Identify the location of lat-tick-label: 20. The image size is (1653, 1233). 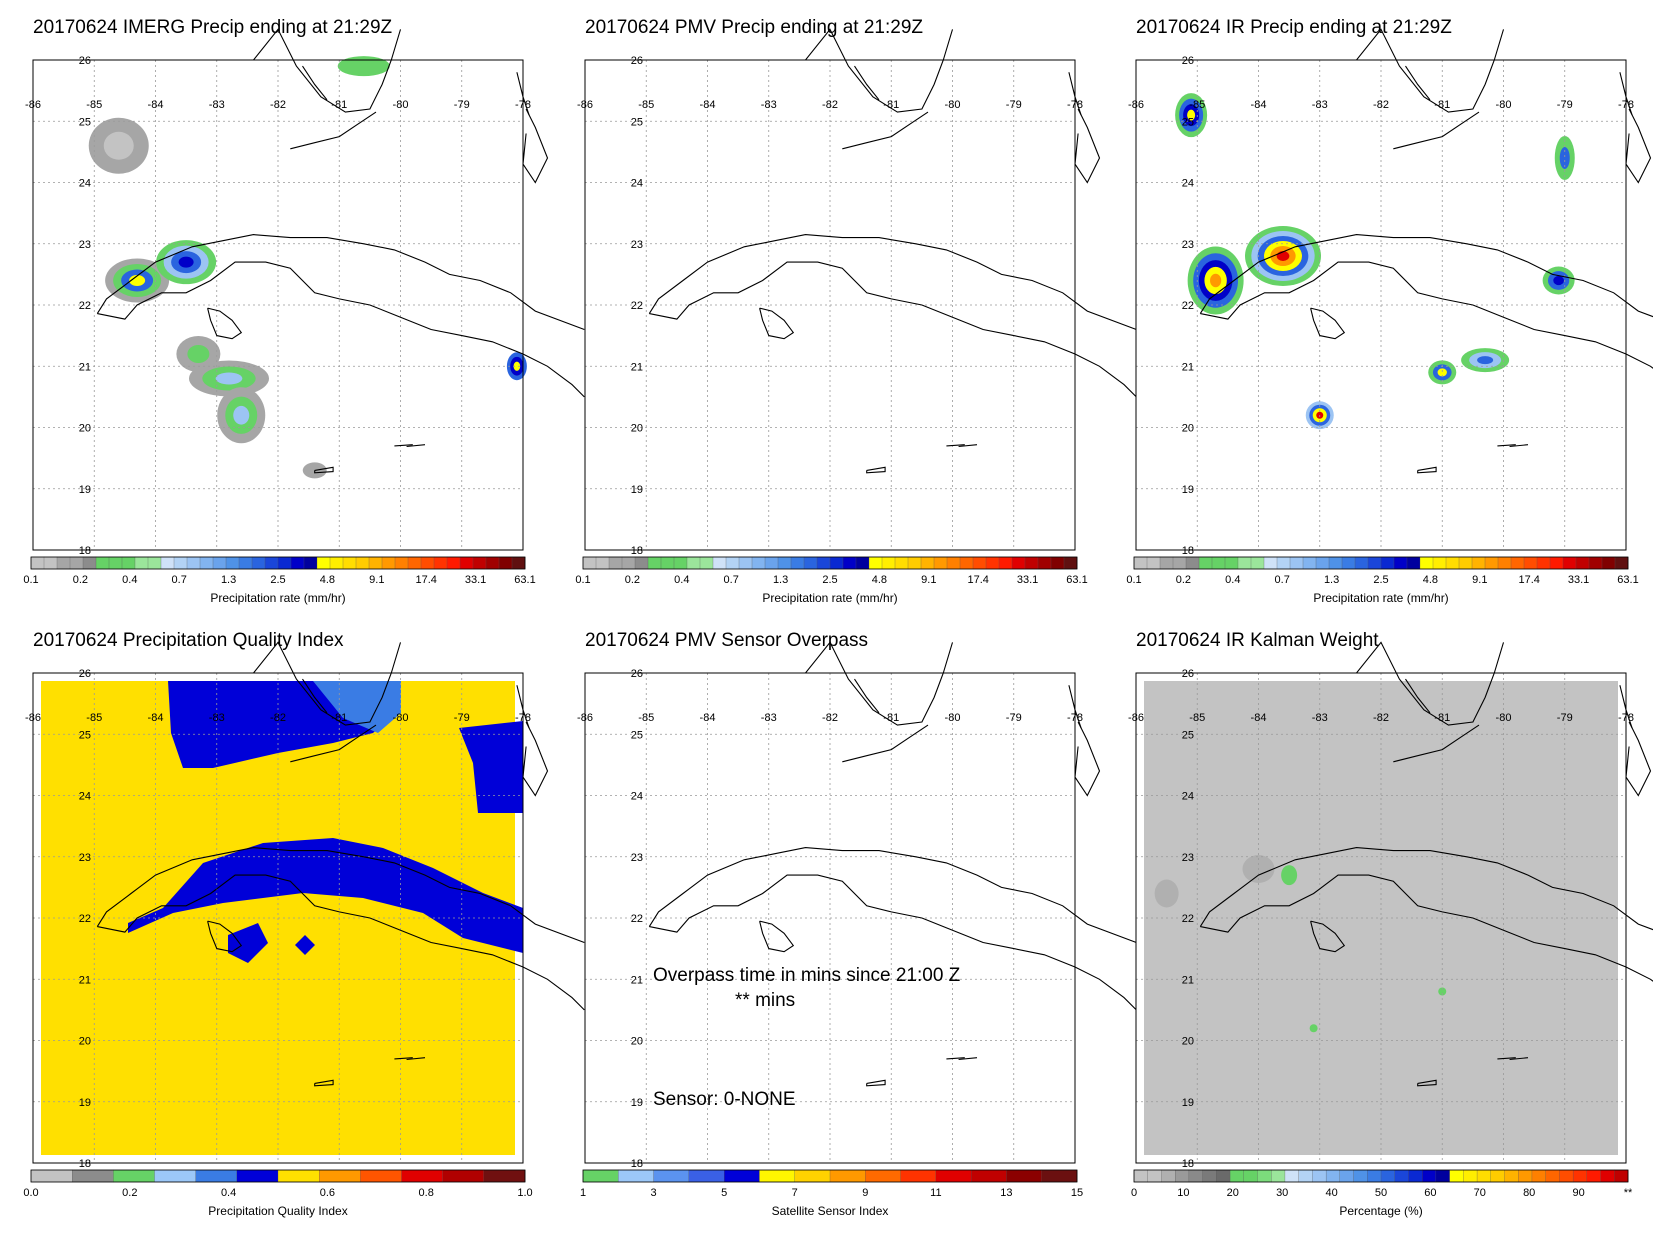
(637, 1042).